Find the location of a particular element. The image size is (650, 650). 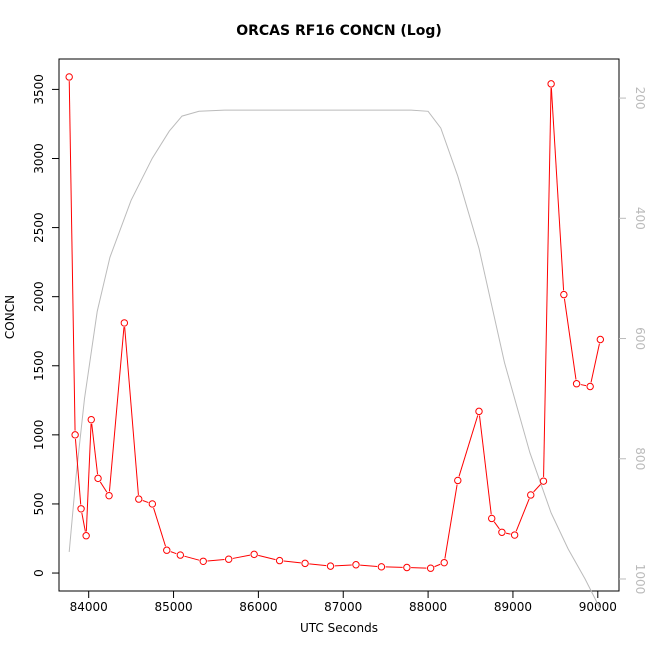

x-tick-label: 90000 is located at coordinates (598, 607).